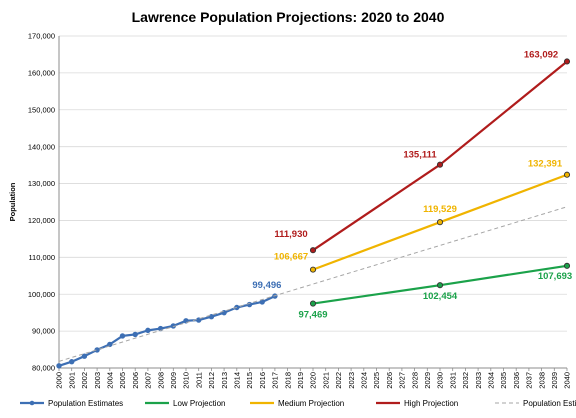  Describe the element at coordinates (545, 164) in the screenshot. I see `data-label: 132,391` at that location.